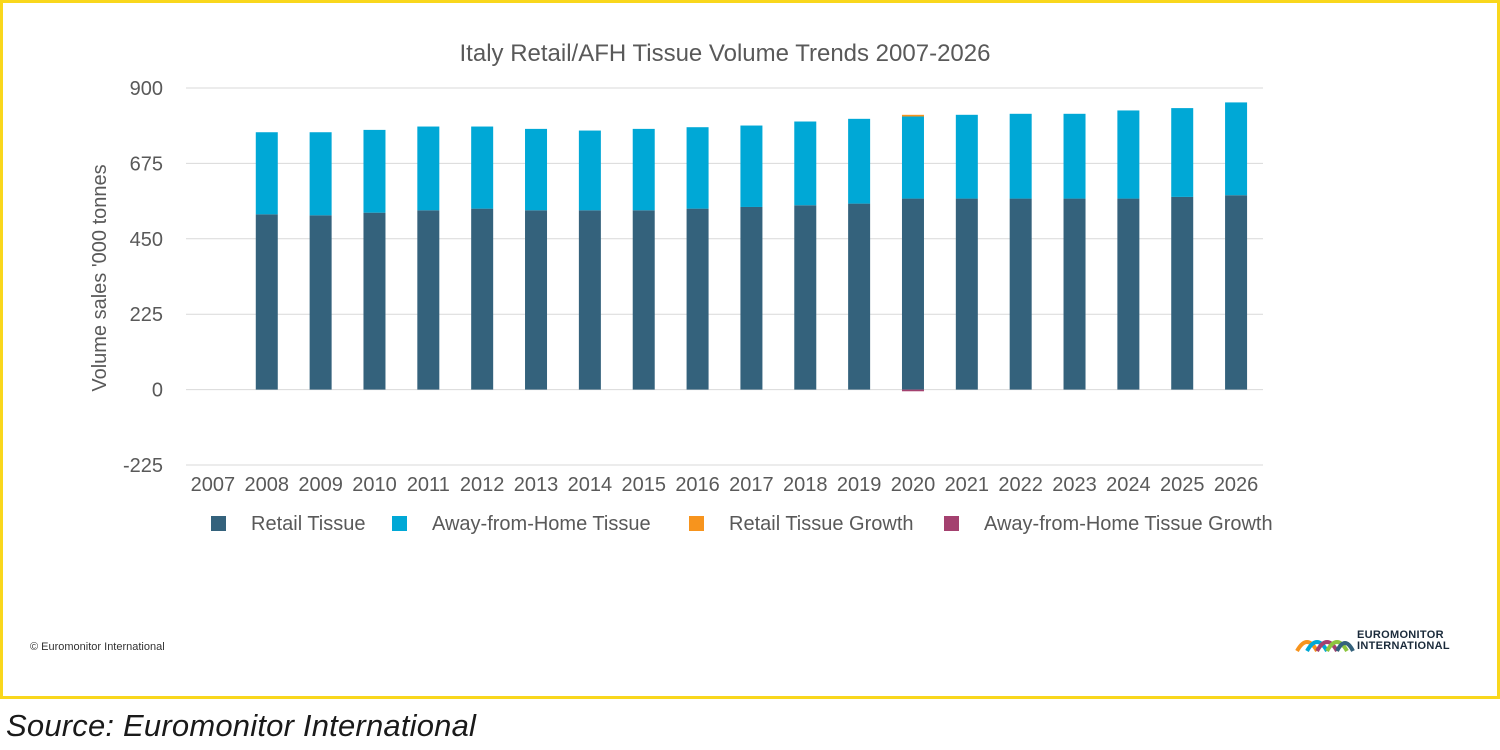 This screenshot has width=1500, height=750. I want to click on y-tick-labels: 900 675 450 225 0 -225, so click(143, 277).